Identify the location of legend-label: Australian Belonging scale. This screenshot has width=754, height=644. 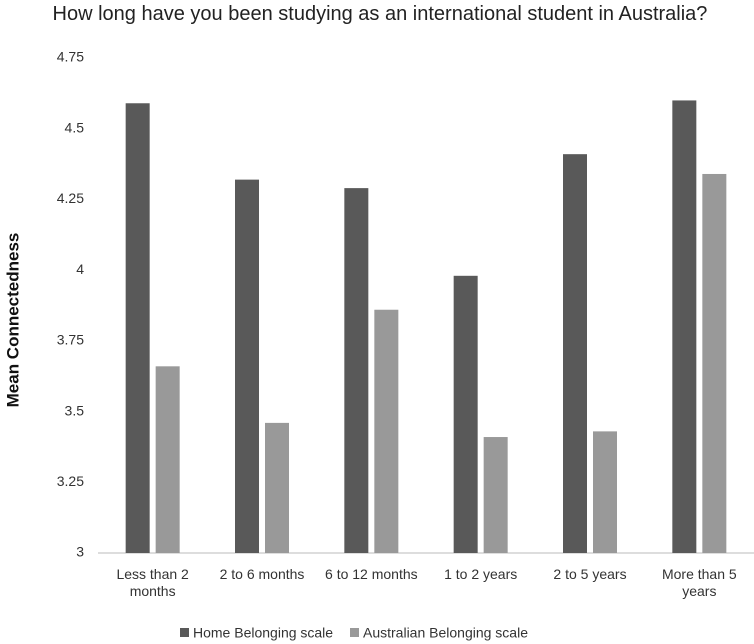
(445, 633).